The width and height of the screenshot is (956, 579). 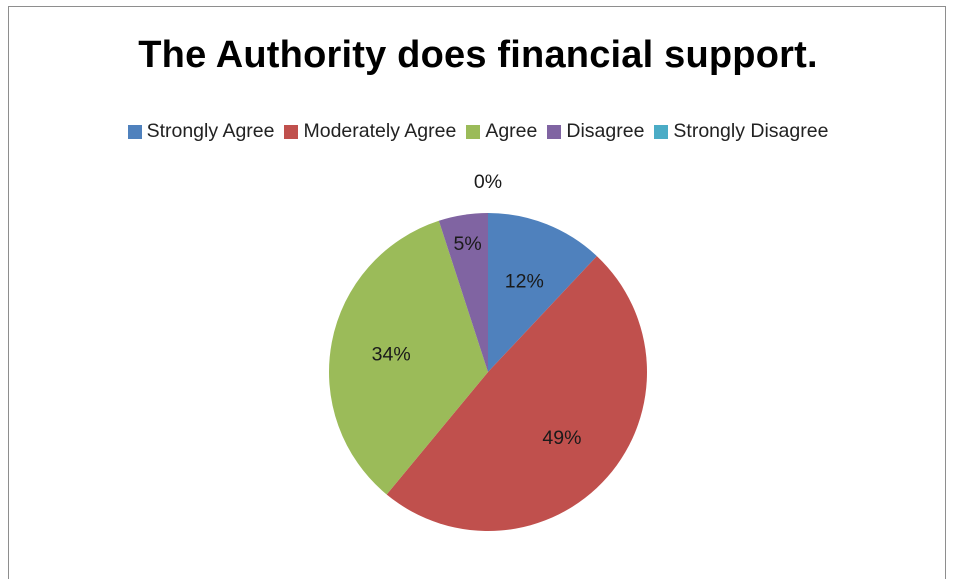 I want to click on data-label-moderately-agree: 49%, so click(x=561, y=438).